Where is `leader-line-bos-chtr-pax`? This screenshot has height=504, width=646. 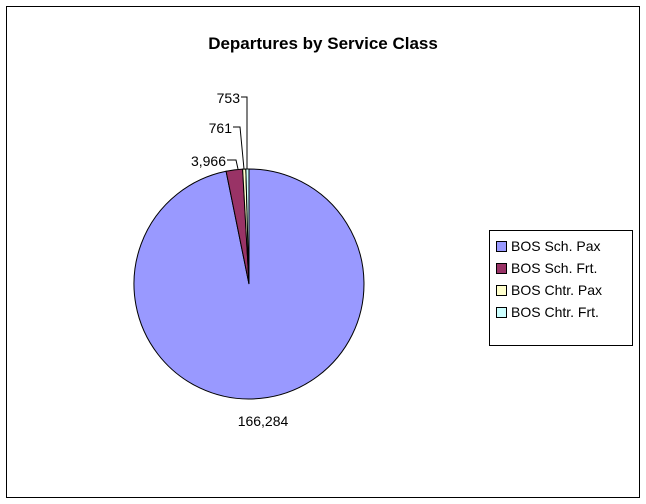 leader-line-bos-chtr-pax is located at coordinates (239, 148).